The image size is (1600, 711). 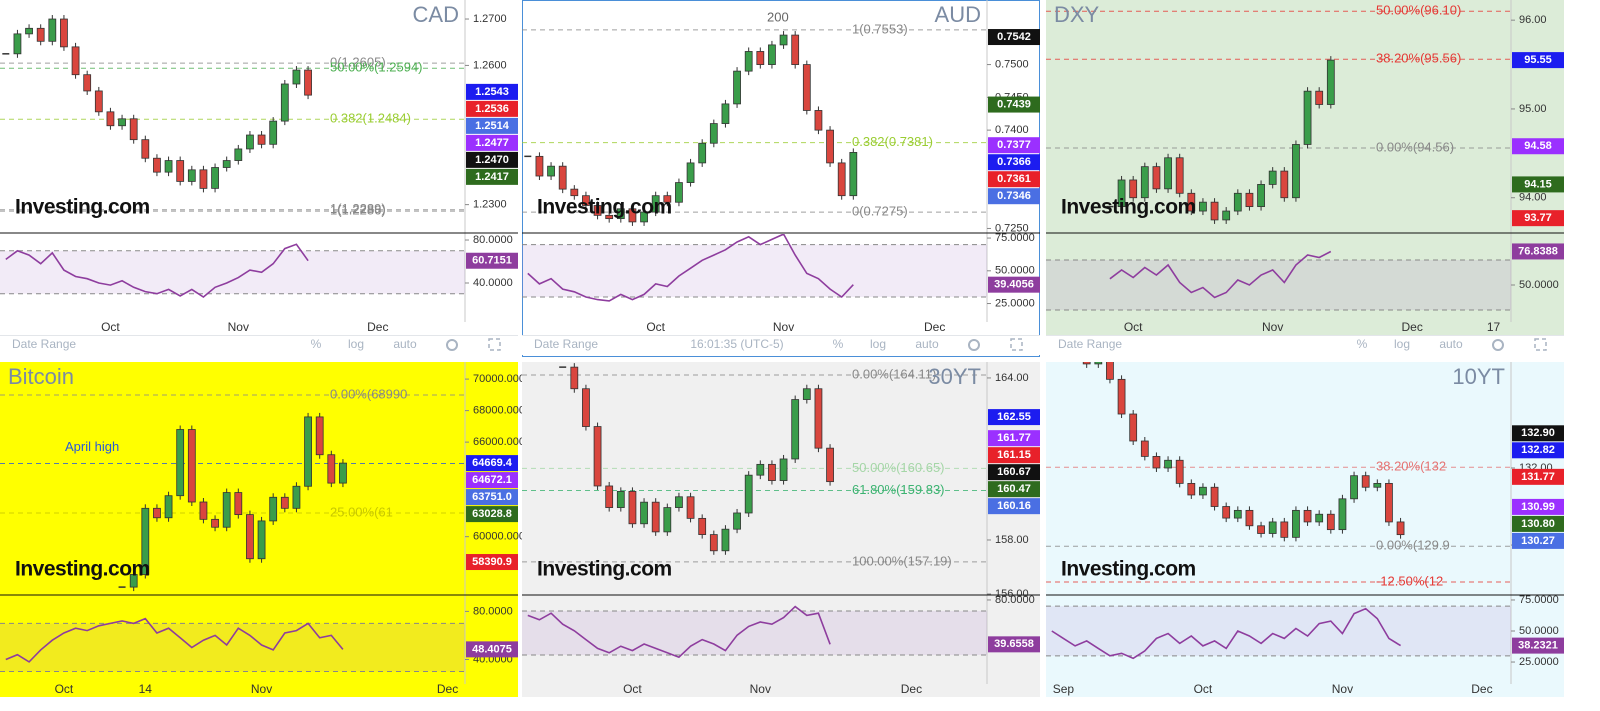 I want to click on chart-title: AUD, so click(x=958, y=14).